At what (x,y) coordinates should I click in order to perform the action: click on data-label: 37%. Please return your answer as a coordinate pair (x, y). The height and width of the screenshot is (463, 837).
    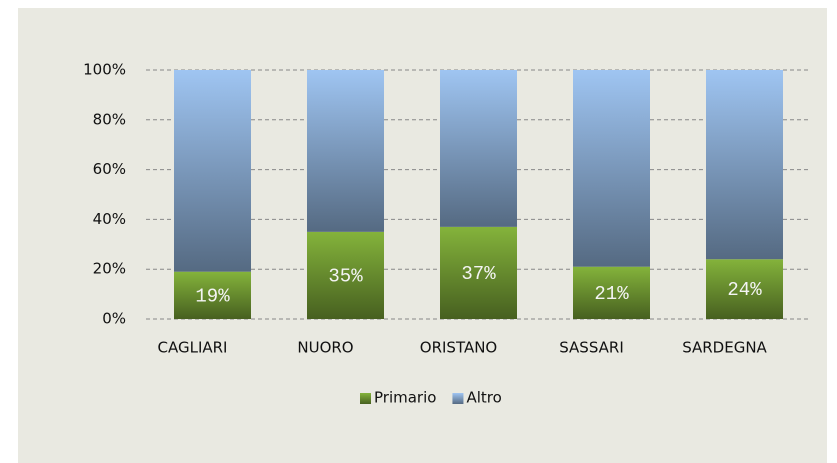
    Looking at the image, I should click on (478, 274).